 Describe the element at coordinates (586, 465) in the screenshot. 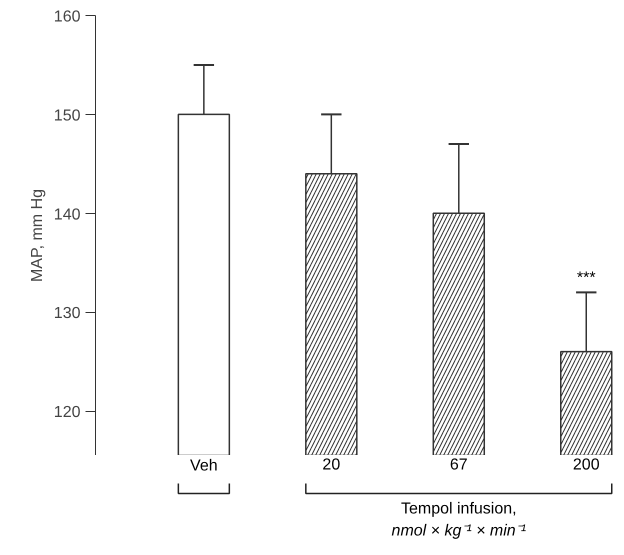

I see `x-tick-label: 200` at that location.